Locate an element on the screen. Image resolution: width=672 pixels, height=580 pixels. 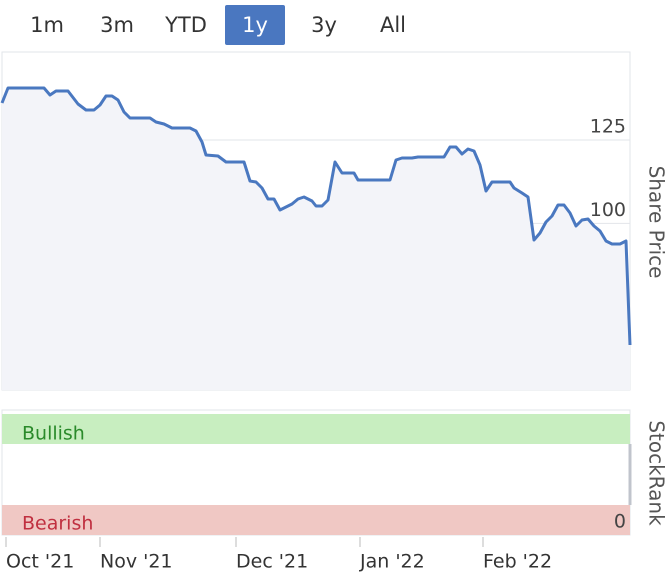
range-button: 1y is located at coordinates (255, 25).